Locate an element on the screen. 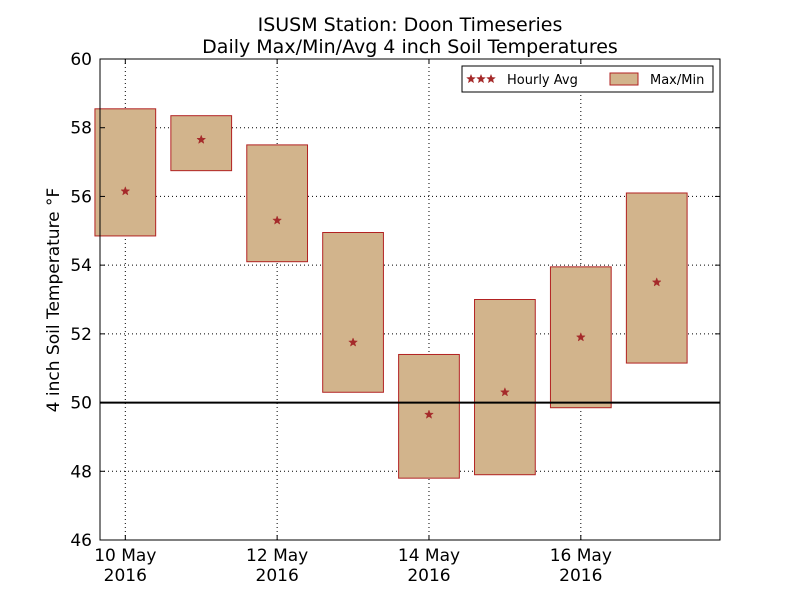  x-tick-label-day: 12 May is located at coordinates (277, 556).